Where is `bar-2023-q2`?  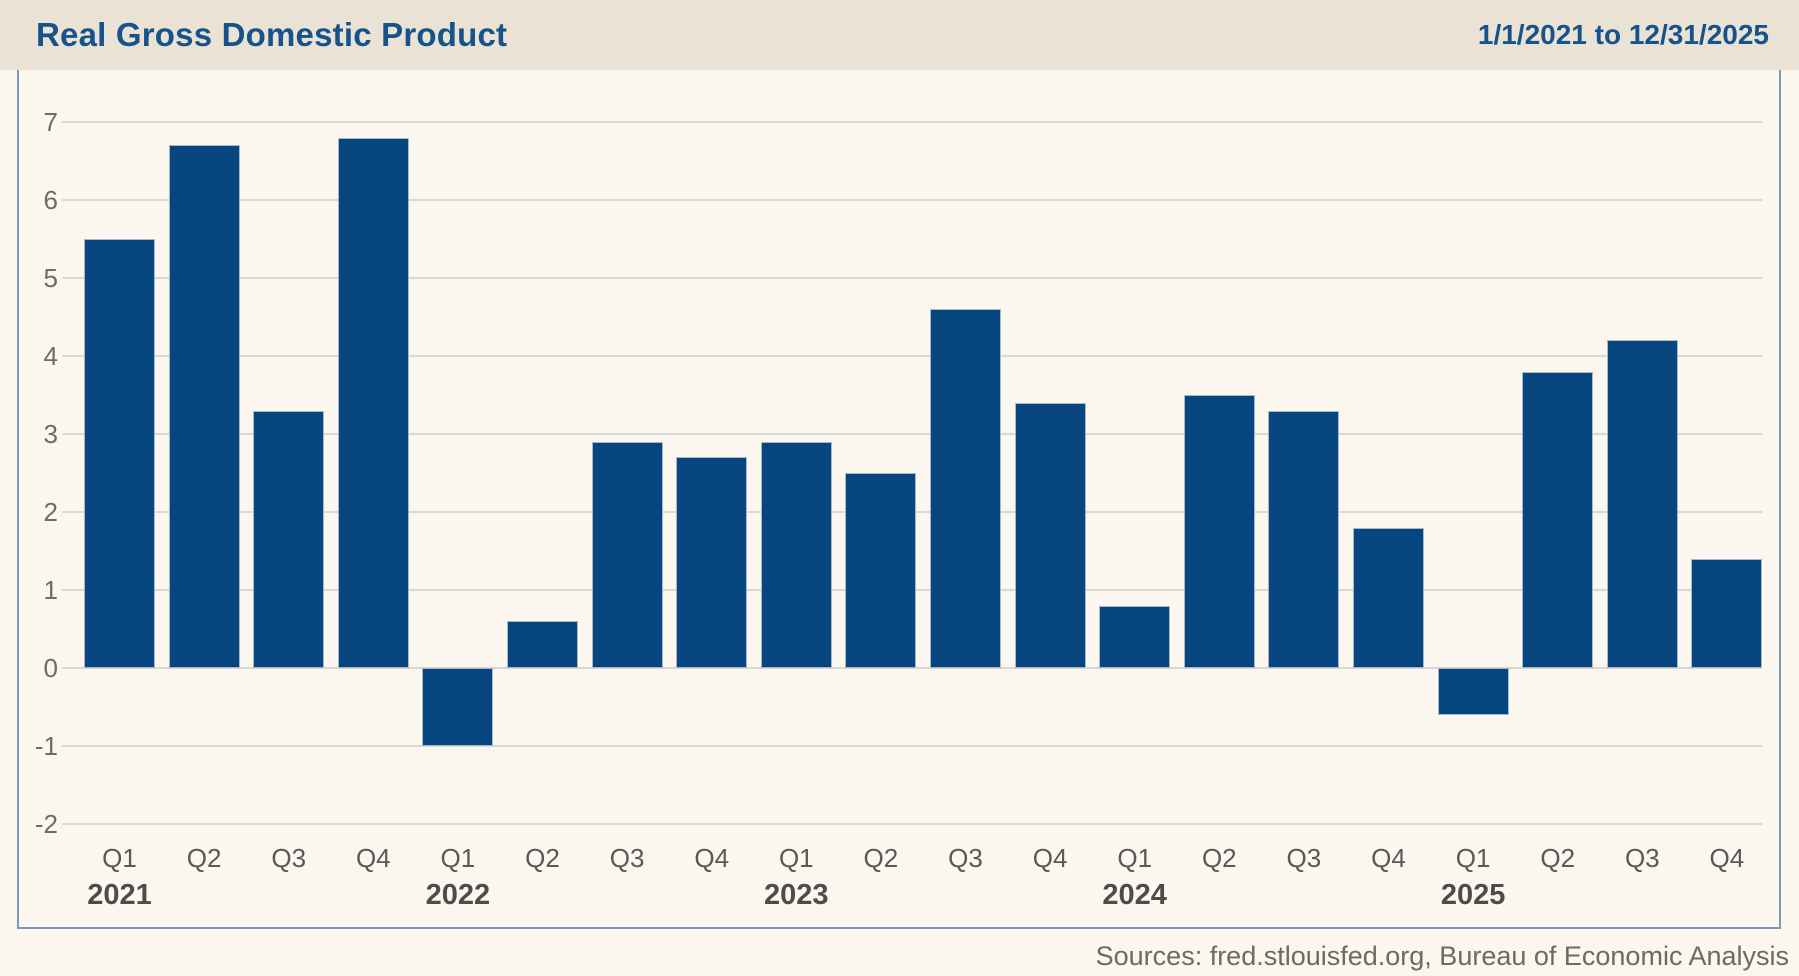 bar-2023-q2 is located at coordinates (881, 570).